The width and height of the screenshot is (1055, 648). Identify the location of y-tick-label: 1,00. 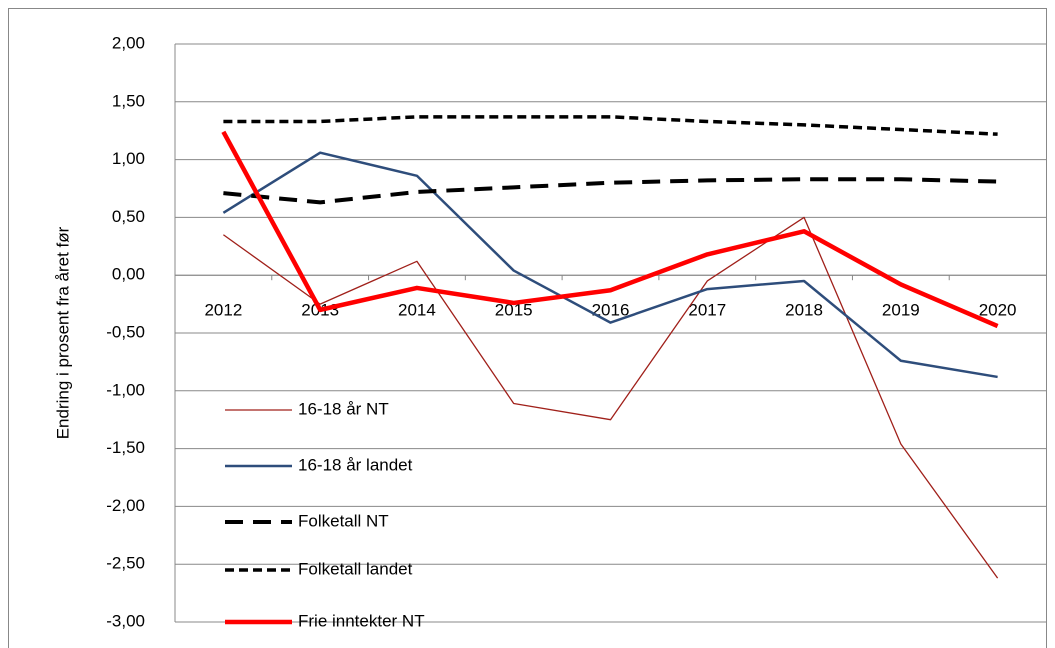
(128, 158).